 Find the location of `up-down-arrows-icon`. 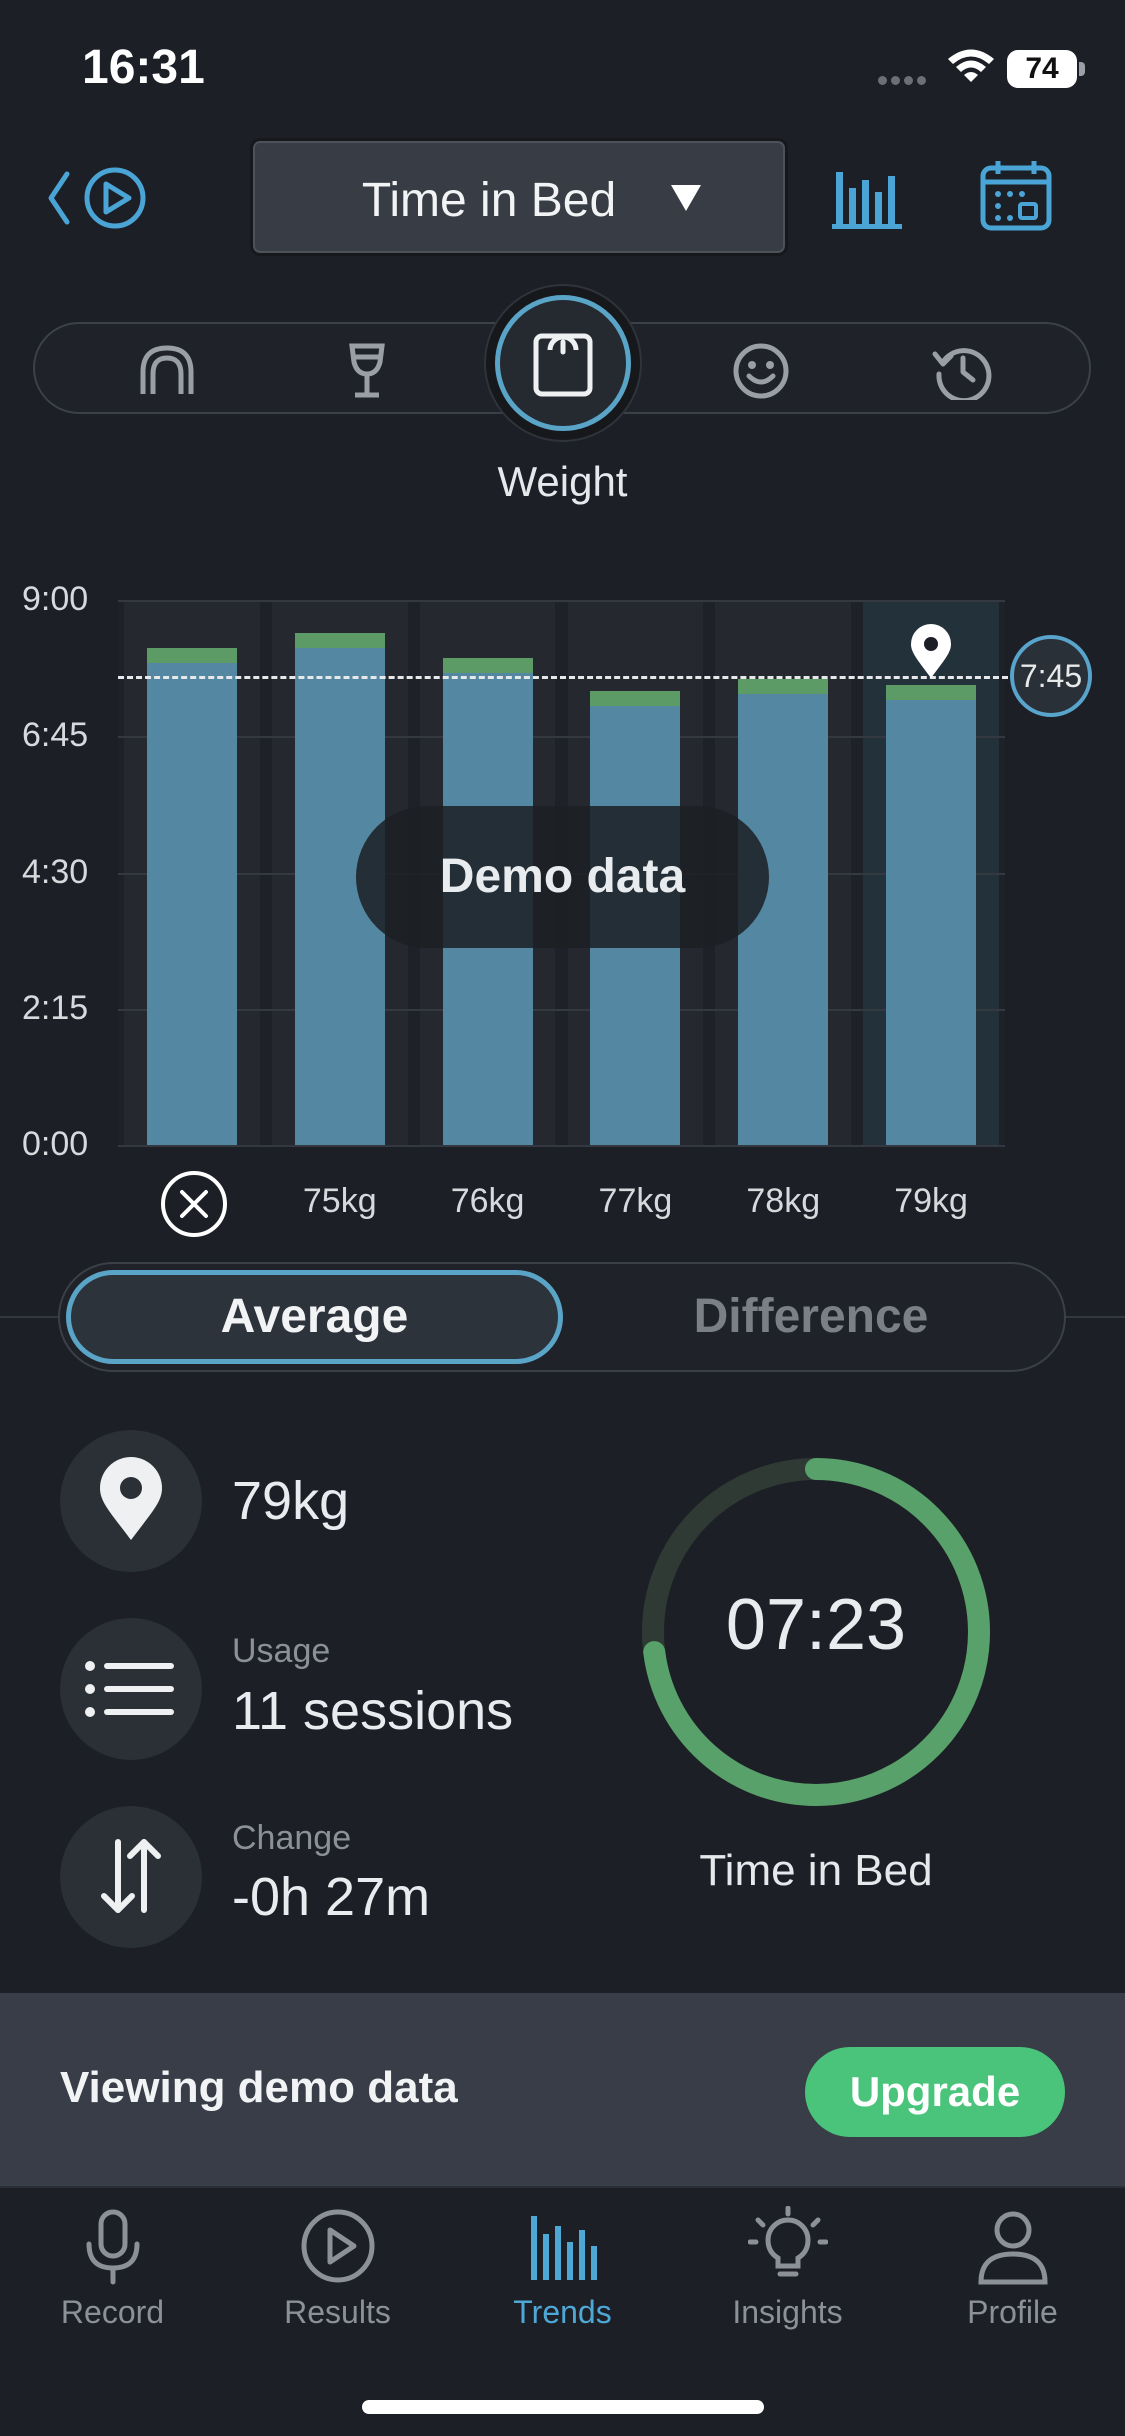

up-down-arrows-icon is located at coordinates (131, 1876).